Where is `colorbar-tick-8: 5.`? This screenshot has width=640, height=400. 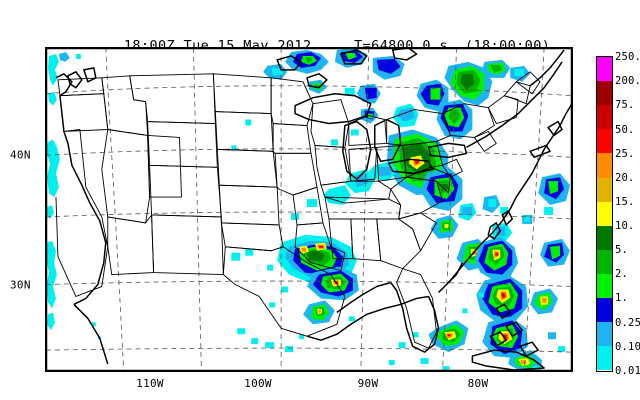 colorbar-tick-8: 5. is located at coordinates (622, 250).